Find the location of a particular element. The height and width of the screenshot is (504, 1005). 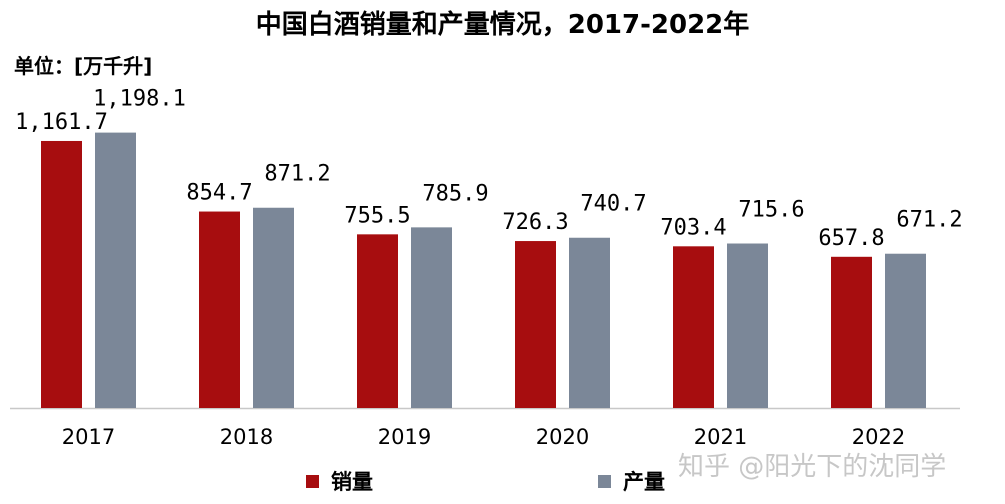

x-tick-label-2018: 2018 is located at coordinates (246, 437).